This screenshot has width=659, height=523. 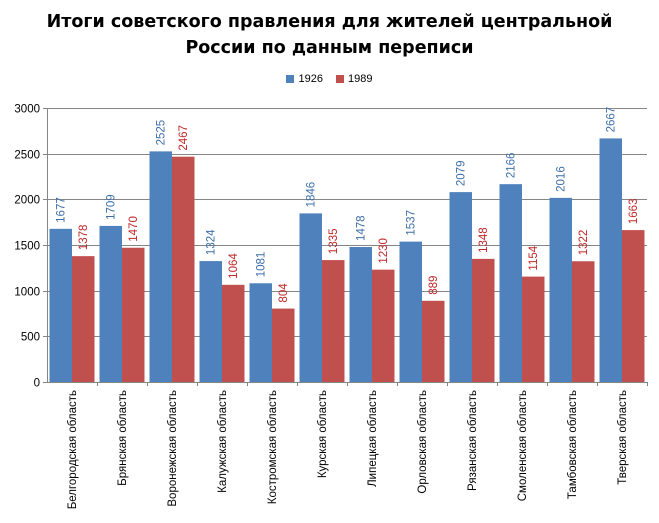 I want to click on y-tick-label: 1000, so click(x=27, y=293).